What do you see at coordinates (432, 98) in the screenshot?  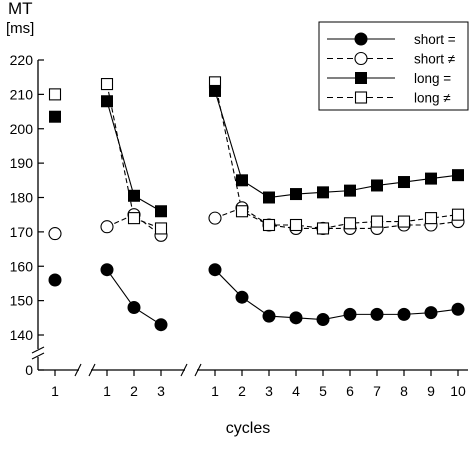 I see `legend-label: long ≠` at bounding box center [432, 98].